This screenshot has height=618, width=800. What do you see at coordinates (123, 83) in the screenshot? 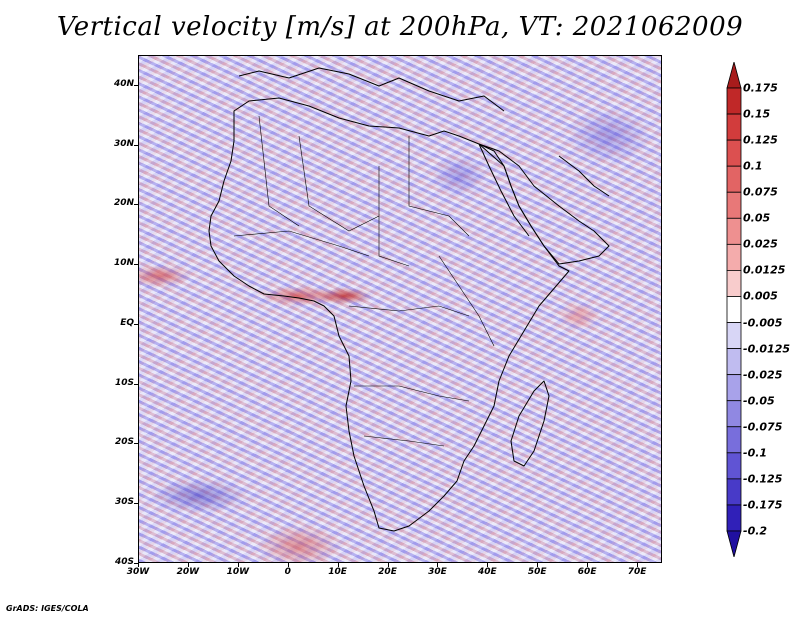
I see `latitude-tick-label: 40N` at bounding box center [123, 83].